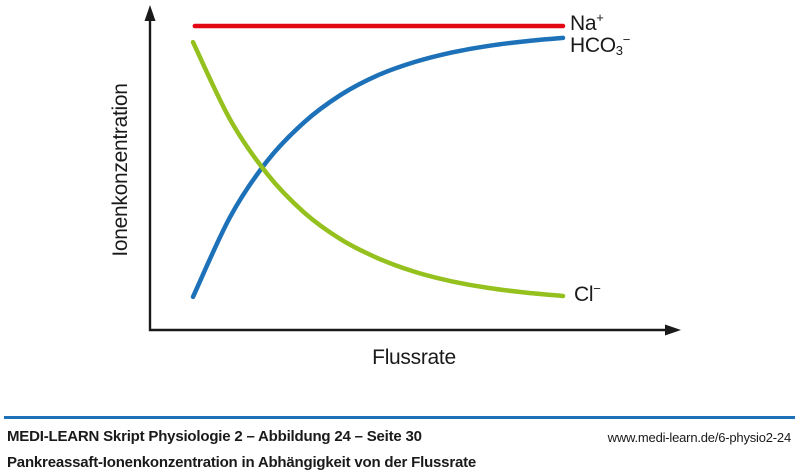 The image size is (800, 472). What do you see at coordinates (600, 17) in the screenshot?
I see `series-label-na-sup: +` at bounding box center [600, 17].